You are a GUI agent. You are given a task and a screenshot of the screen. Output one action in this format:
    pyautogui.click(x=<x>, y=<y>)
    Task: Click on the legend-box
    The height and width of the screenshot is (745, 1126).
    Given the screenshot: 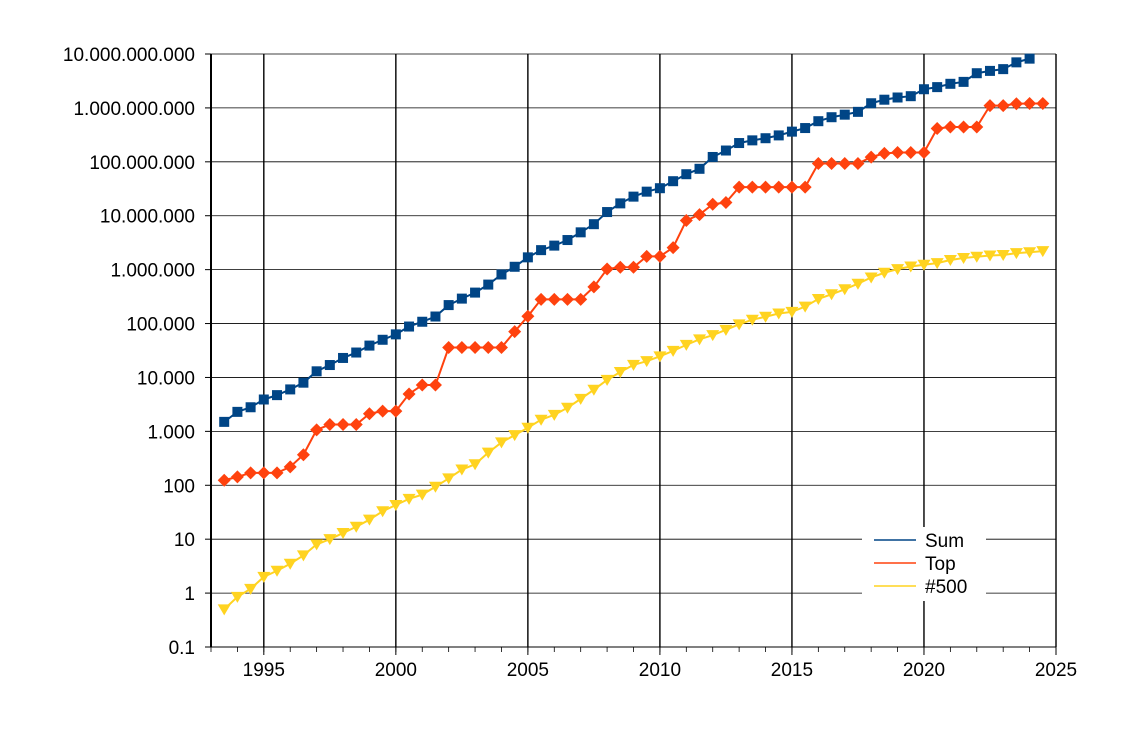 What is the action you would take?
    pyautogui.click(x=924, y=564)
    